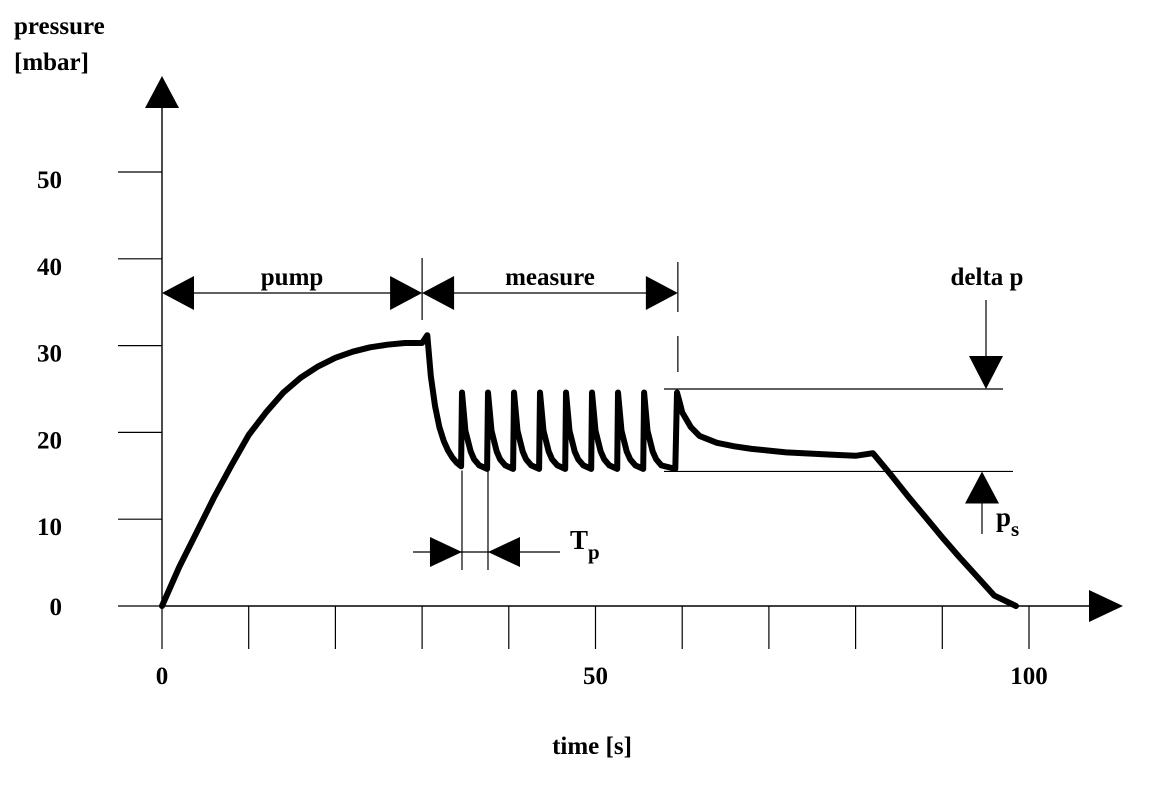  I want to click on x-tick-label: 50, so click(595, 676).